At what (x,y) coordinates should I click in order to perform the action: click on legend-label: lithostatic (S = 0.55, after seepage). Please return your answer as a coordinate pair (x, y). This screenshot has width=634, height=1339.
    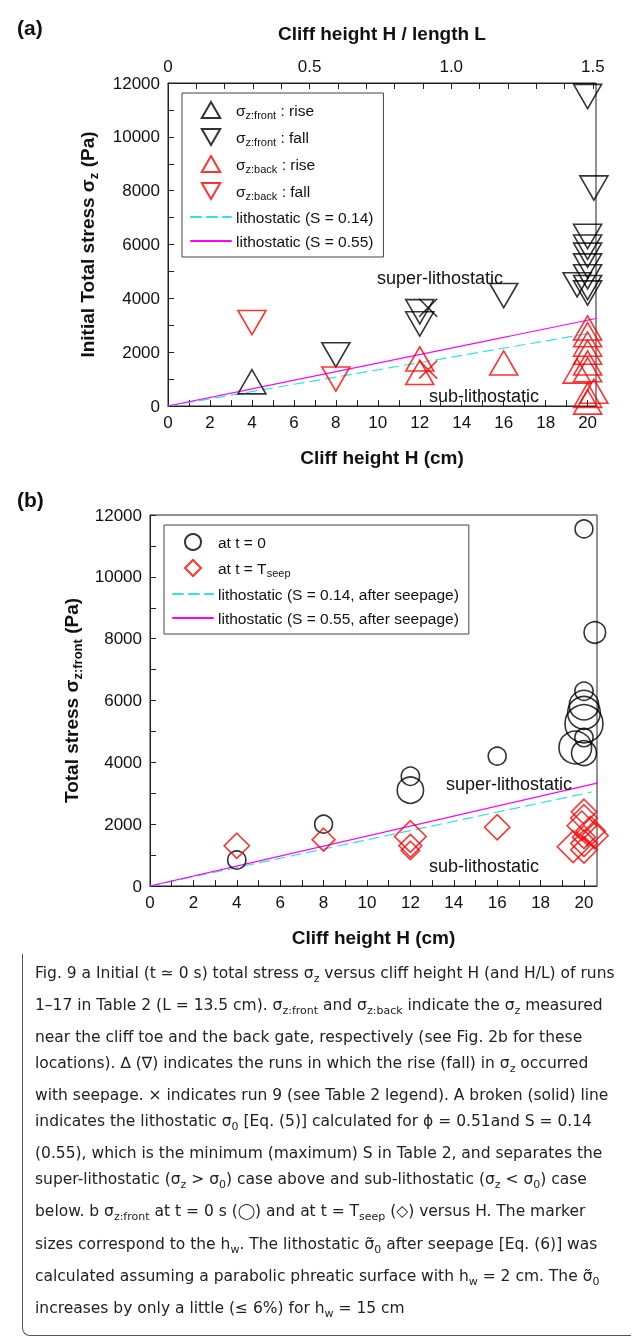
    Looking at the image, I should click on (338, 618).